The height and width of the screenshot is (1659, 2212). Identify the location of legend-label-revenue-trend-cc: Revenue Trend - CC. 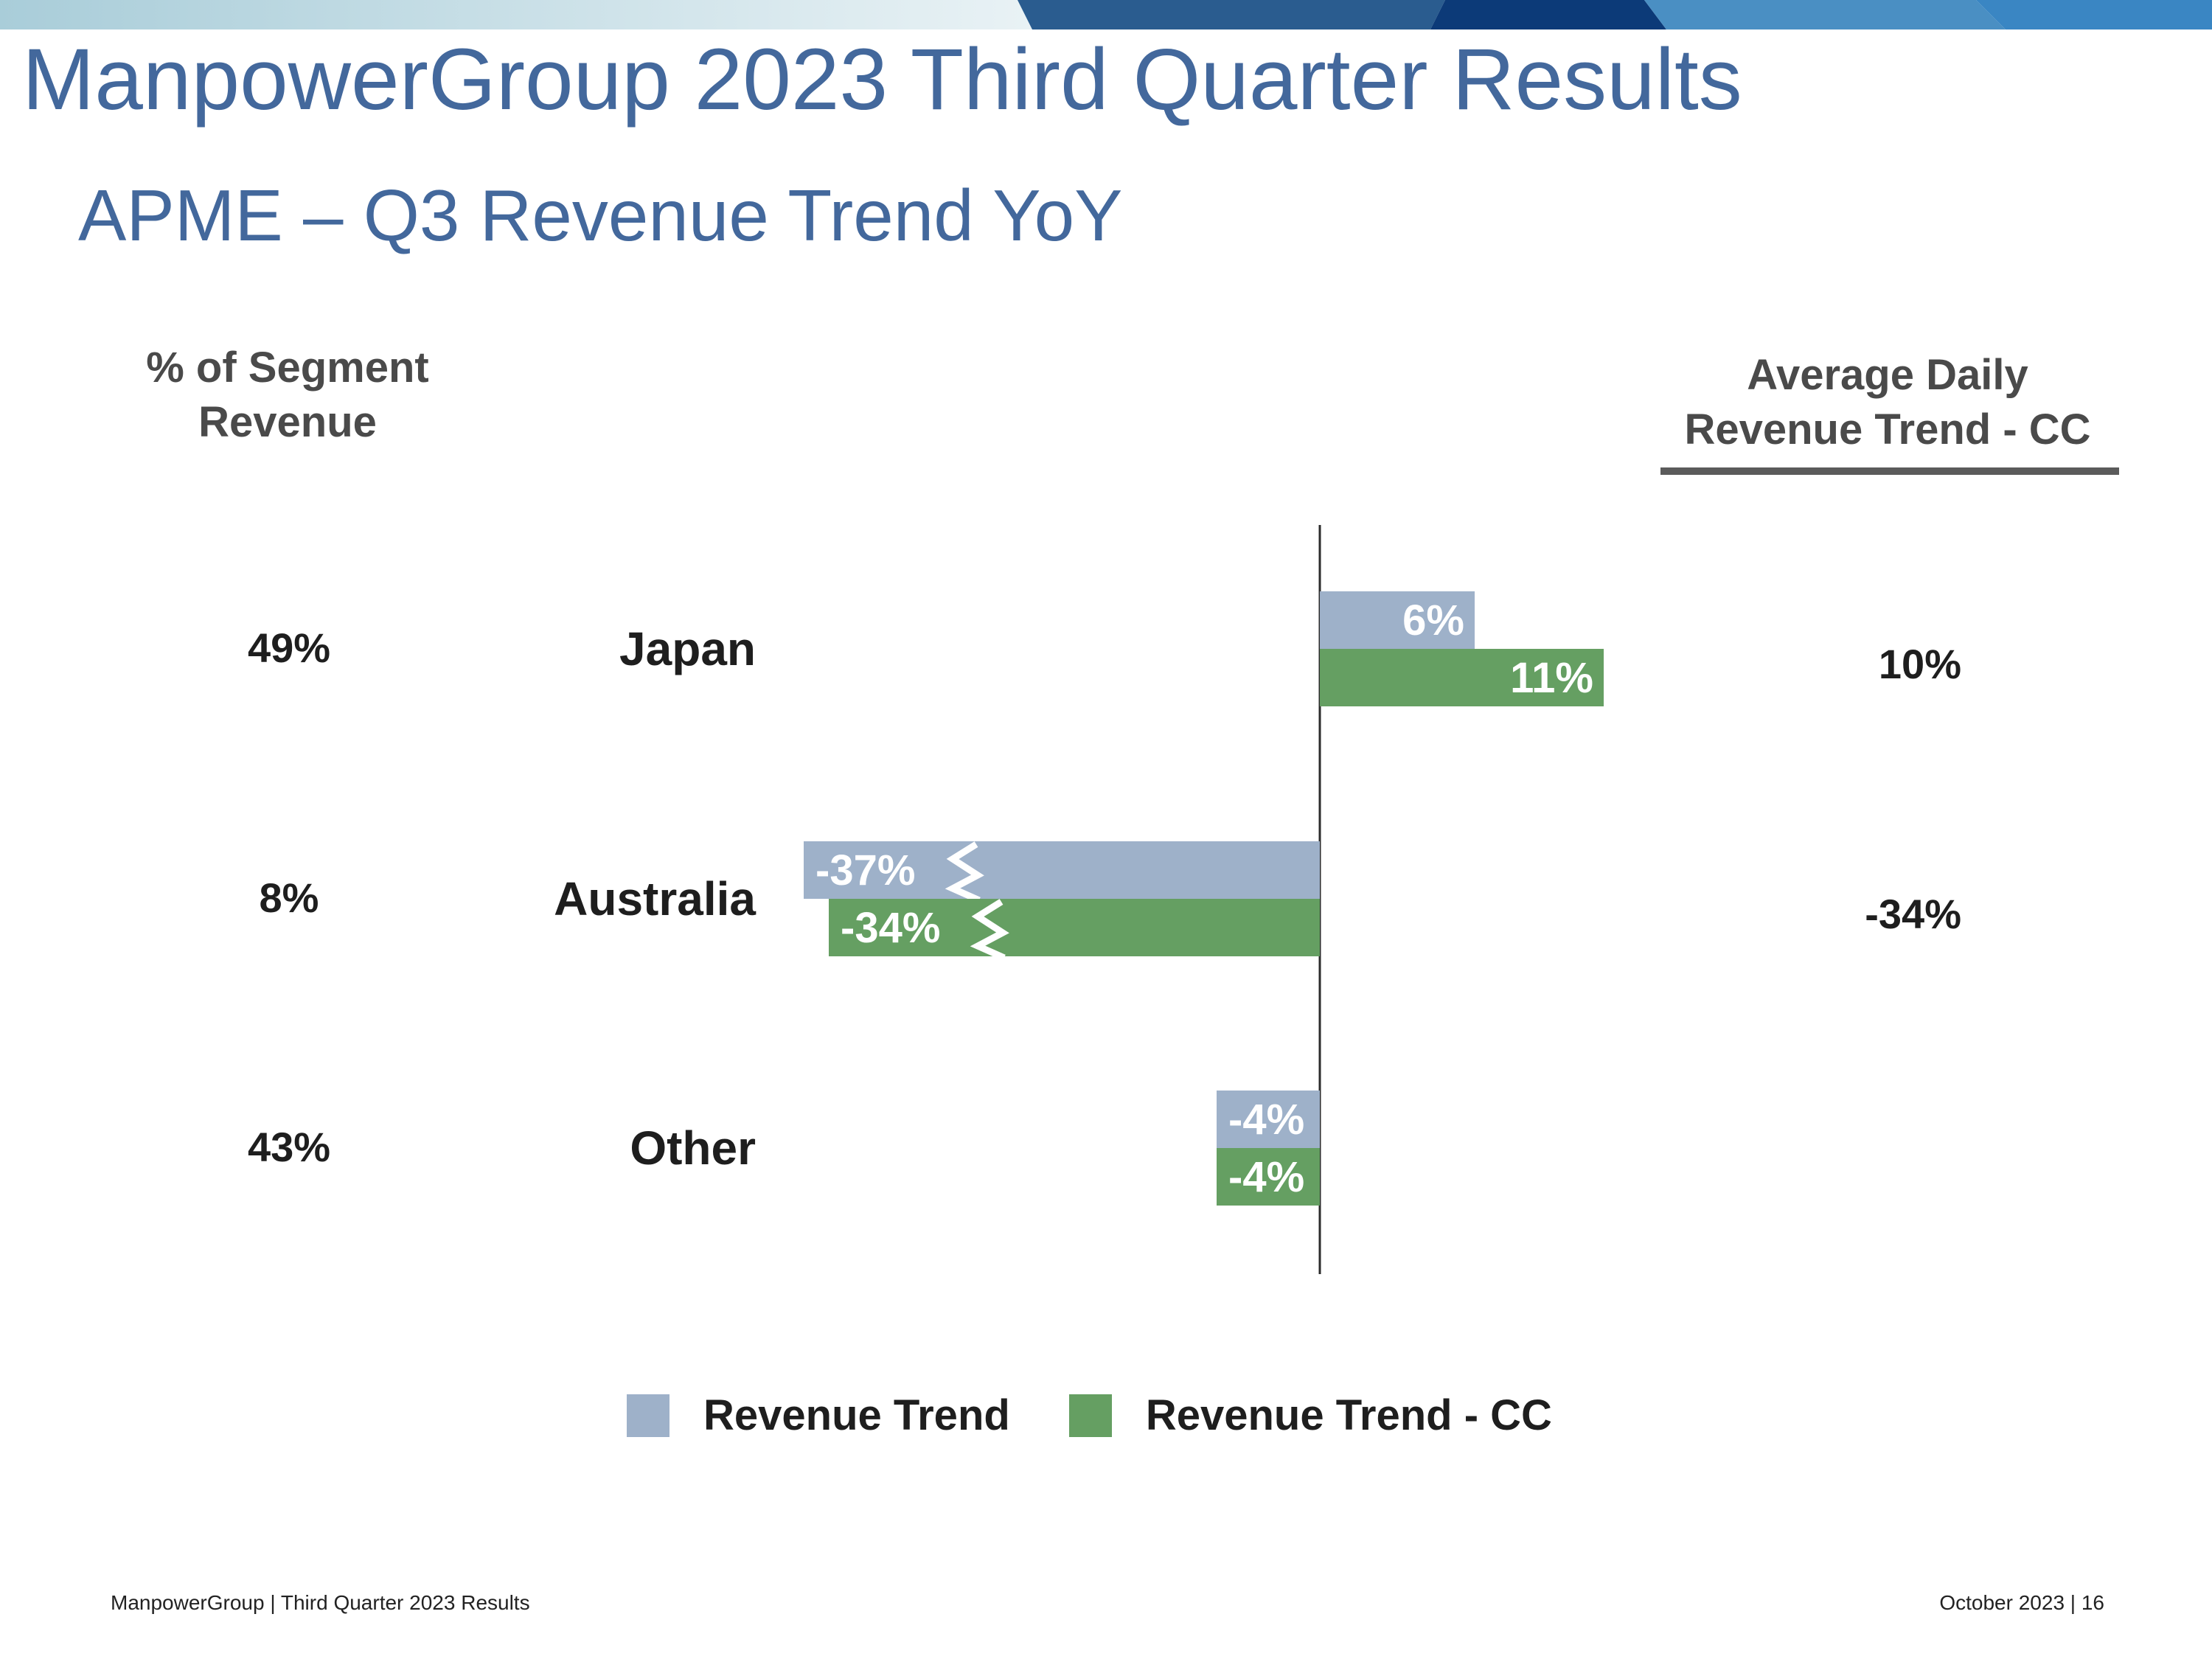
(1348, 1415).